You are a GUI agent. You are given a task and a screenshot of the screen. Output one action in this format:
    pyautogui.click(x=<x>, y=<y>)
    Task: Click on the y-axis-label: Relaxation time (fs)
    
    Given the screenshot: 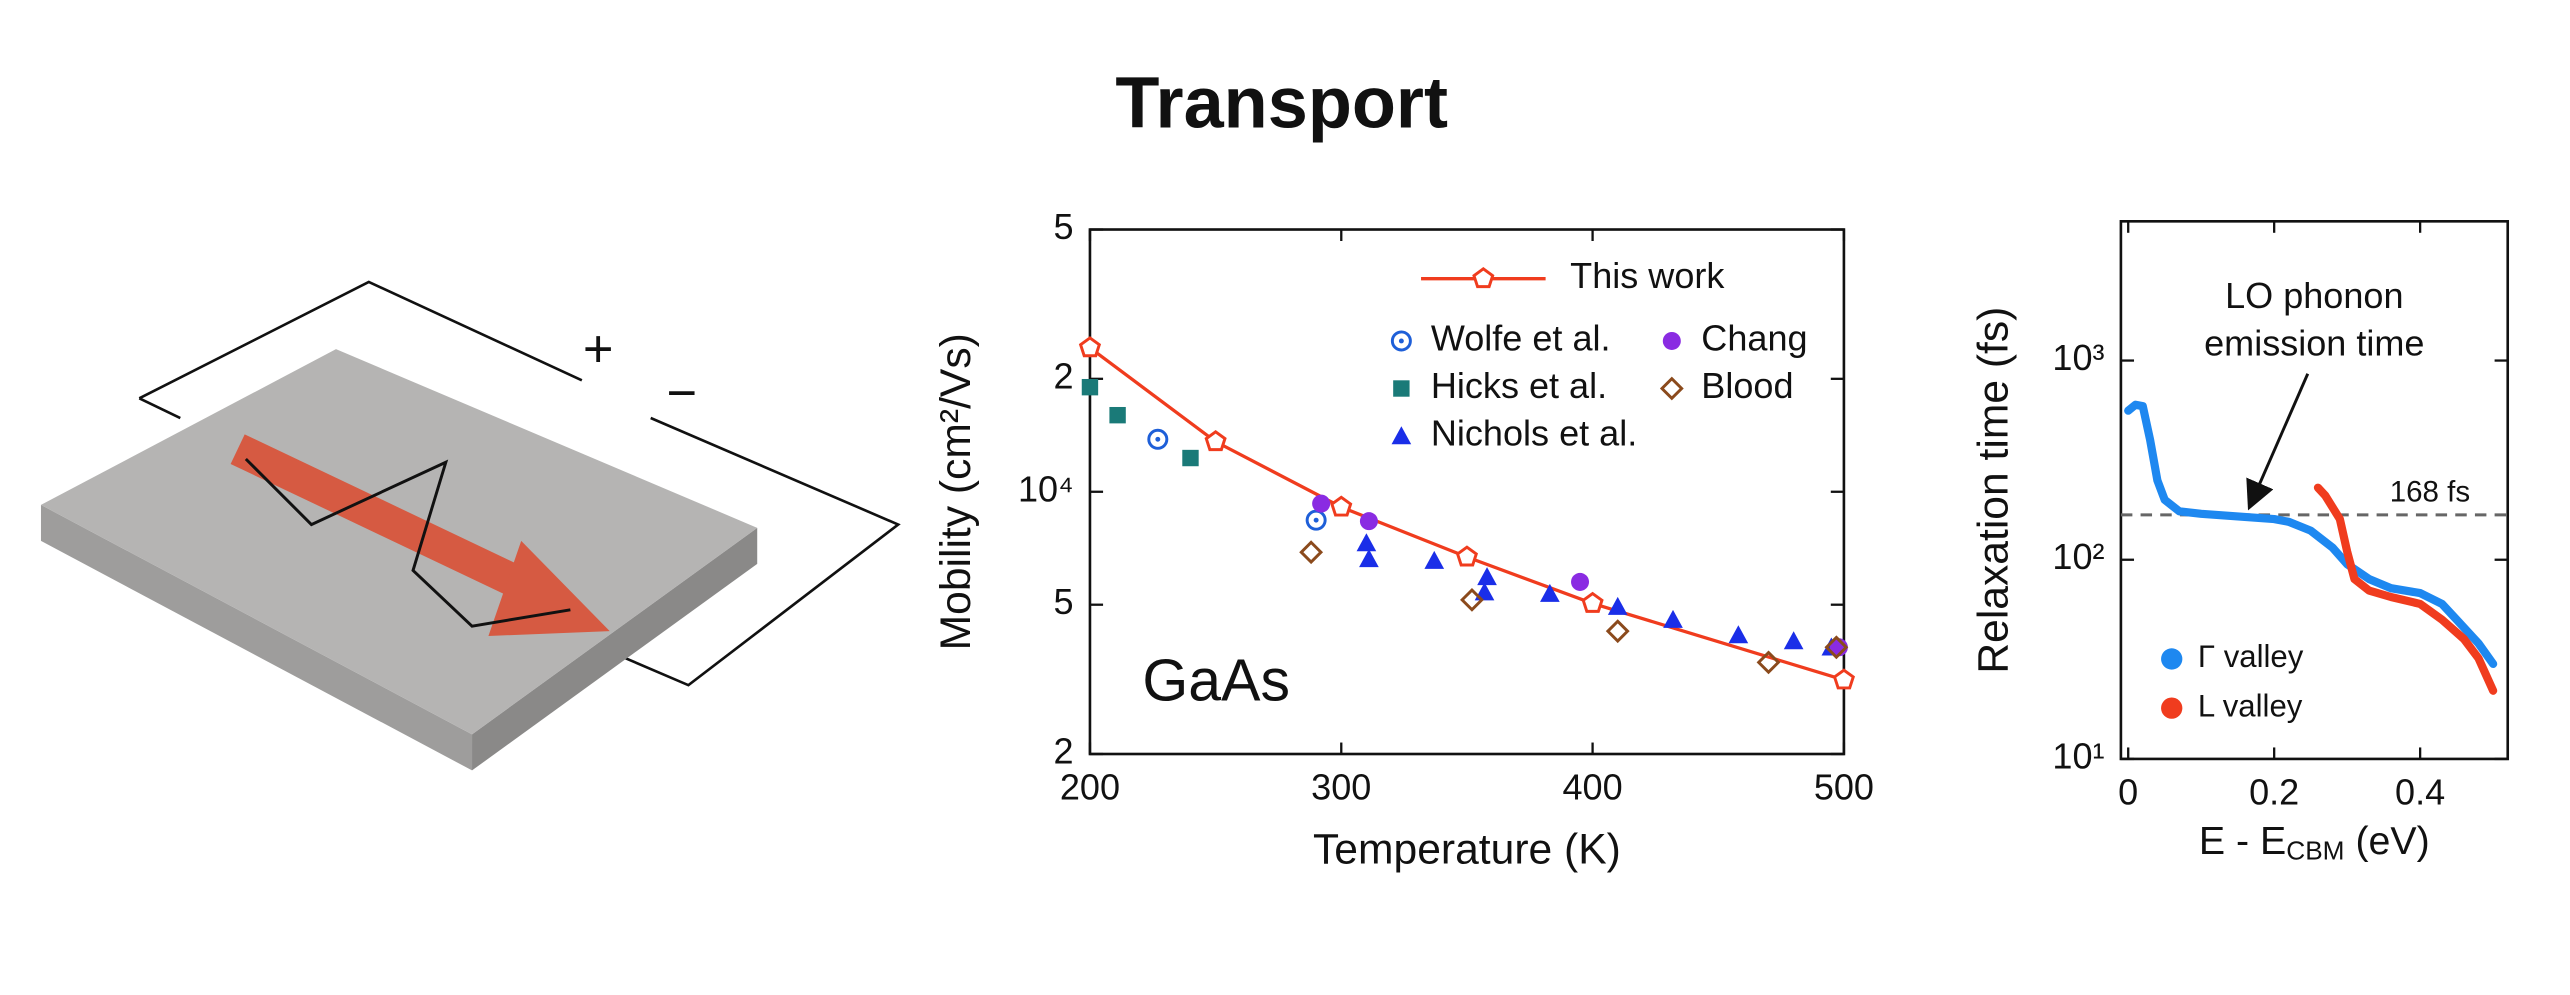 What is the action you would take?
    pyautogui.click(x=1994, y=490)
    